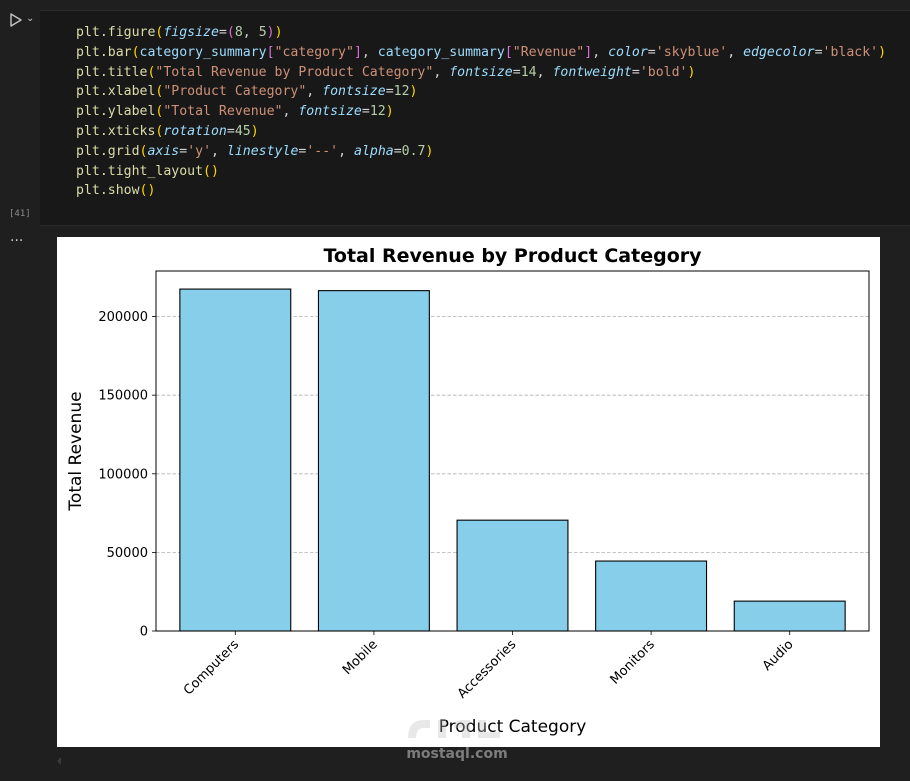 The width and height of the screenshot is (910, 781). I want to click on code-token: "Total Revenue", so click(223, 112).